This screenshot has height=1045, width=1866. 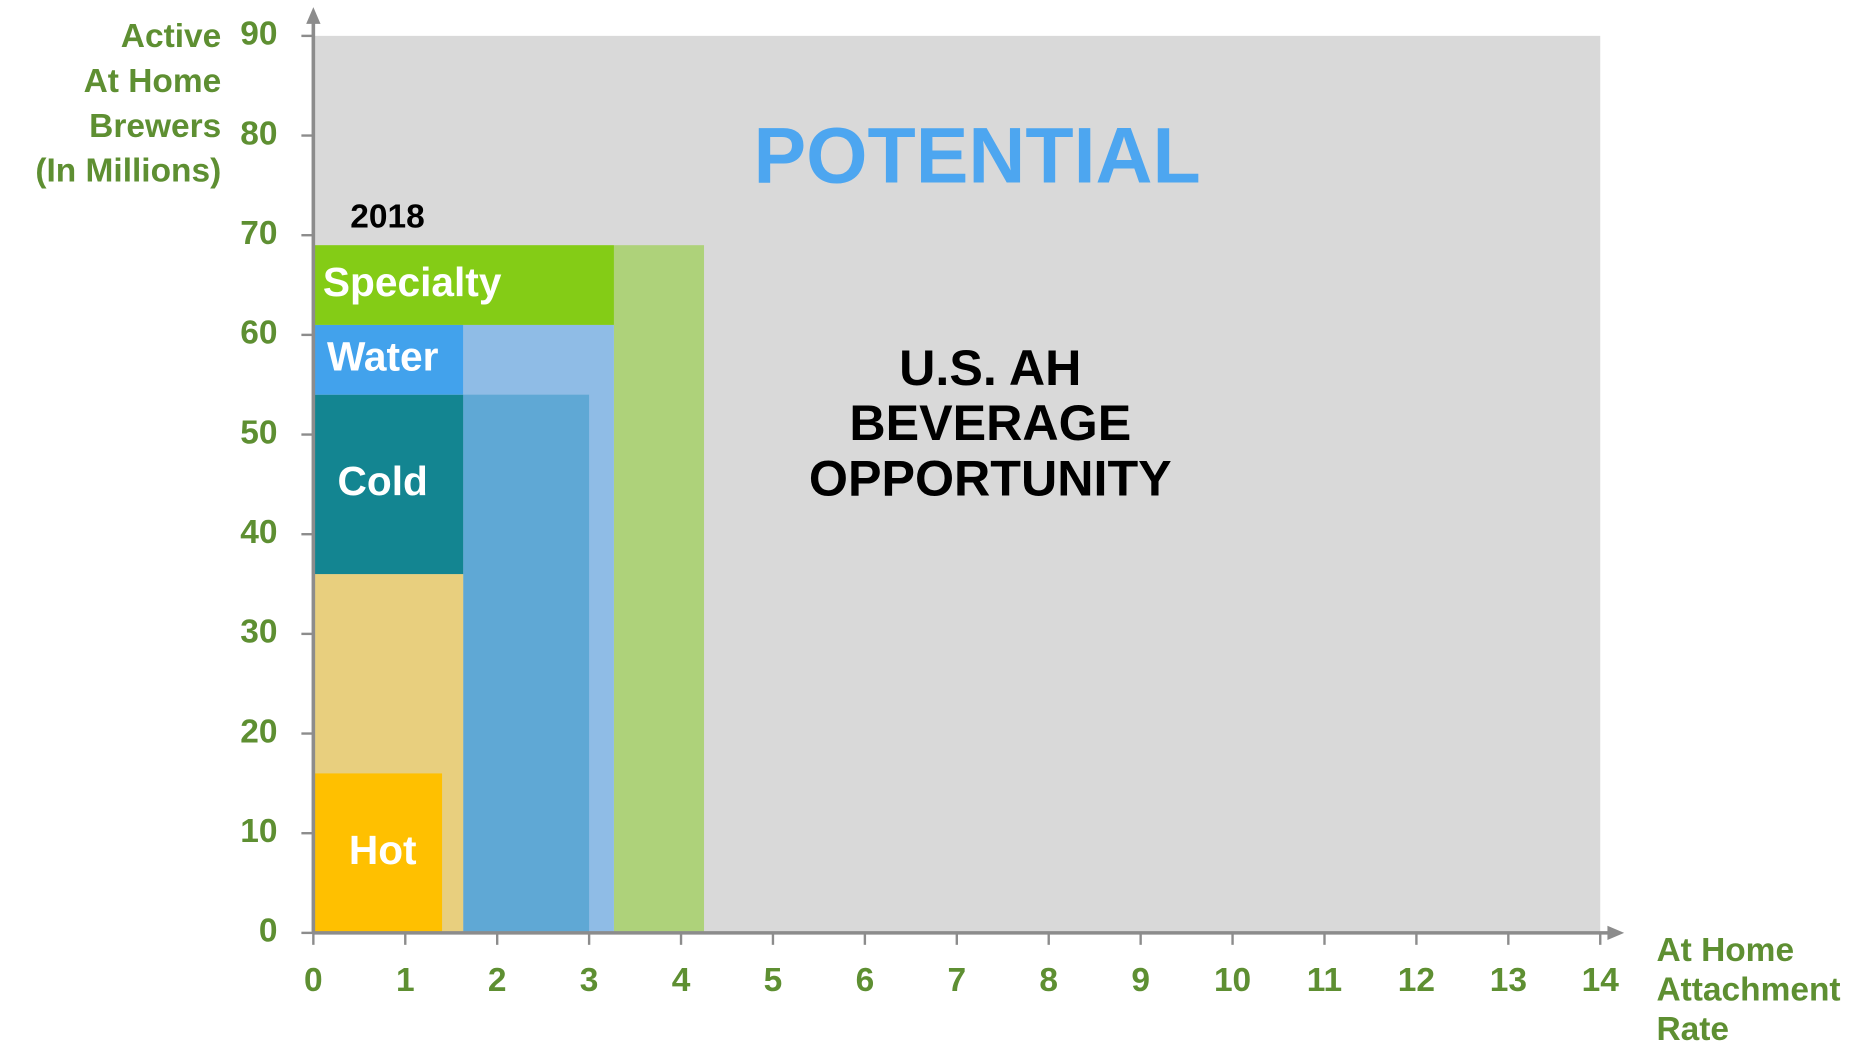 I want to click on y-tick-label: 90, so click(x=258, y=34).